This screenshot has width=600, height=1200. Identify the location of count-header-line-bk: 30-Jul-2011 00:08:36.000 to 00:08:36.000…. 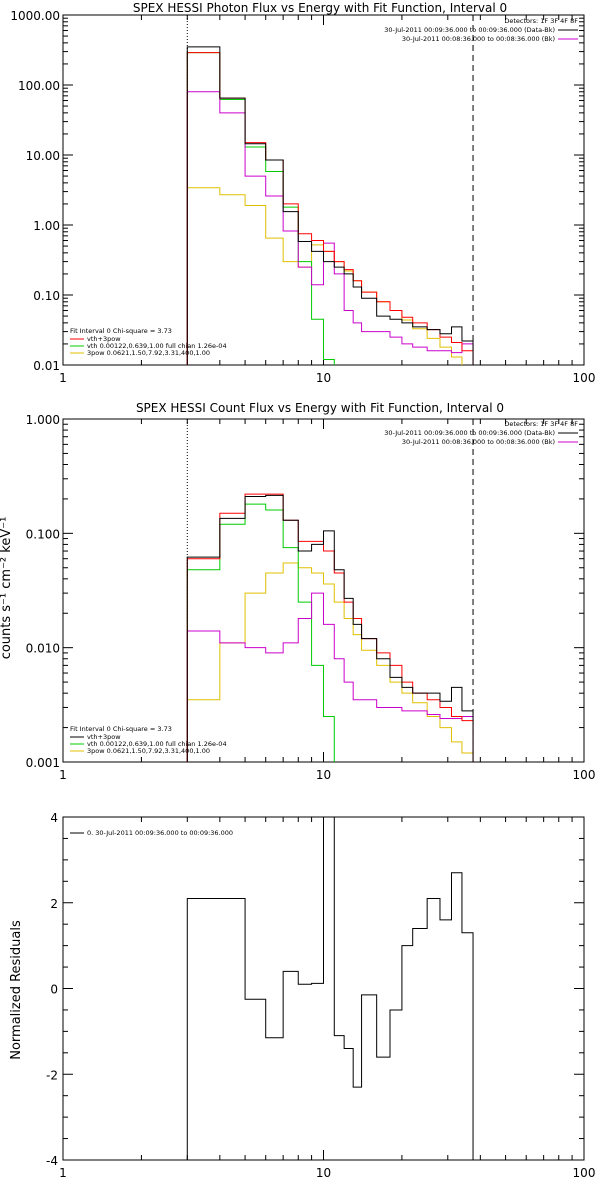
(478, 442).